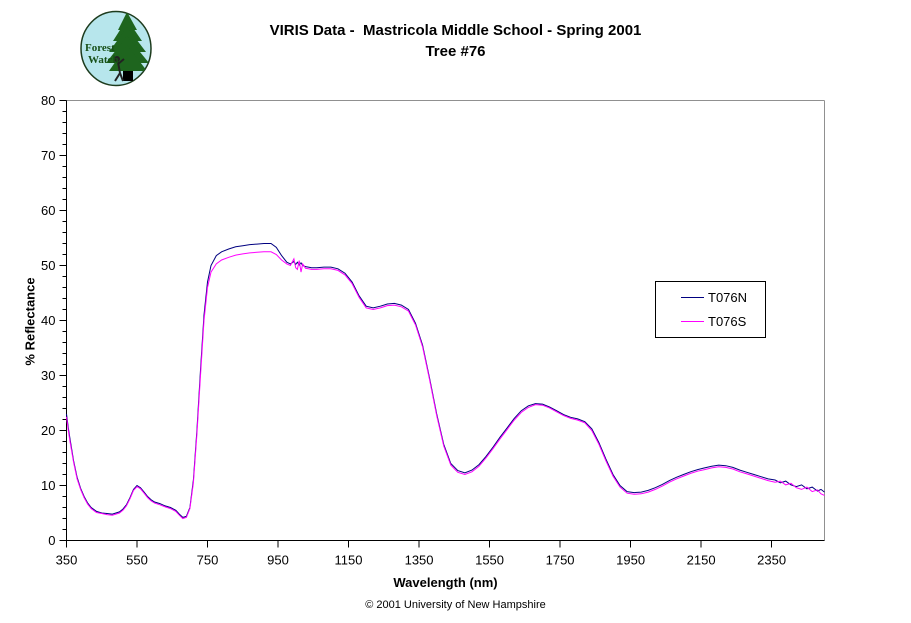  What do you see at coordinates (48, 210) in the screenshot?
I see `svg-text: 60` at bounding box center [48, 210].